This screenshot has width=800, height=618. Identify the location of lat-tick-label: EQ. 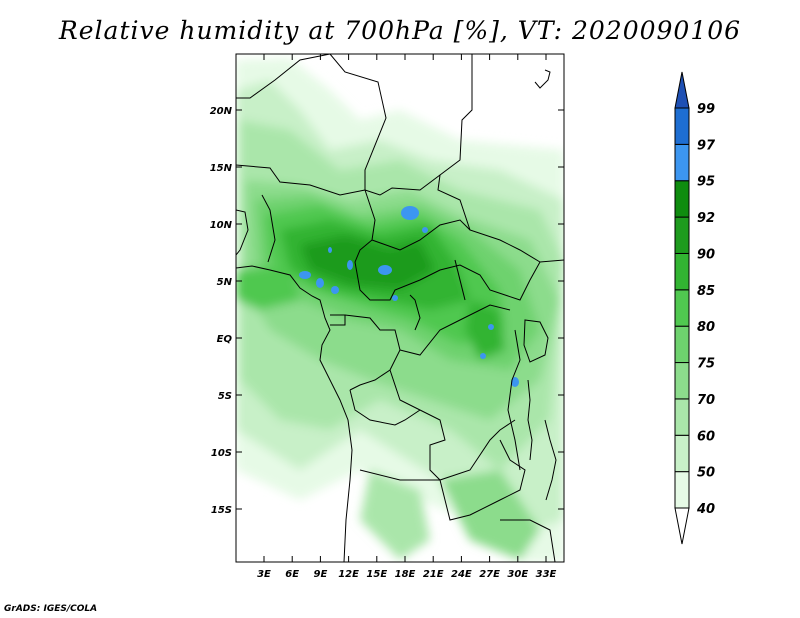
(225, 339).